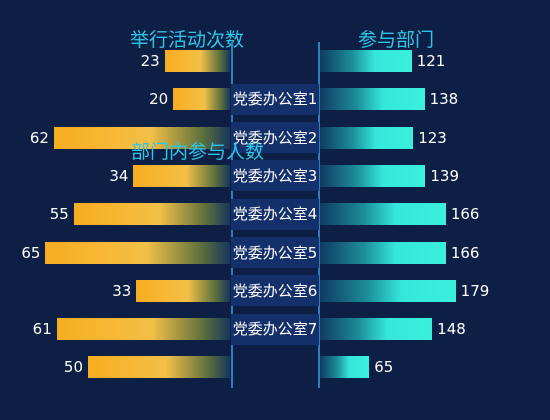  Describe the element at coordinates (451, 329) in the screenshot. I see `right-value-label: 148` at that location.